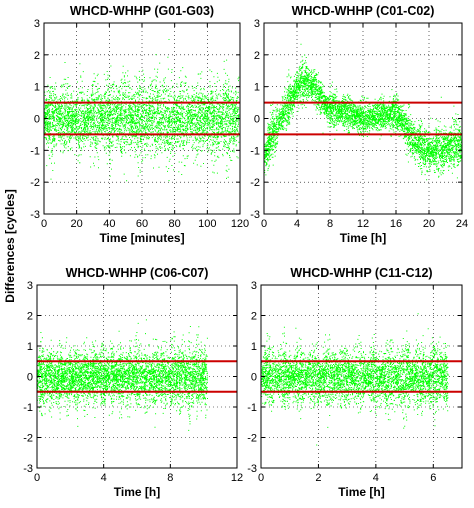 The width and height of the screenshot is (474, 508). Describe the element at coordinates (141, 238) in the screenshot. I see `x-axis-label: Time [minutes]` at that location.